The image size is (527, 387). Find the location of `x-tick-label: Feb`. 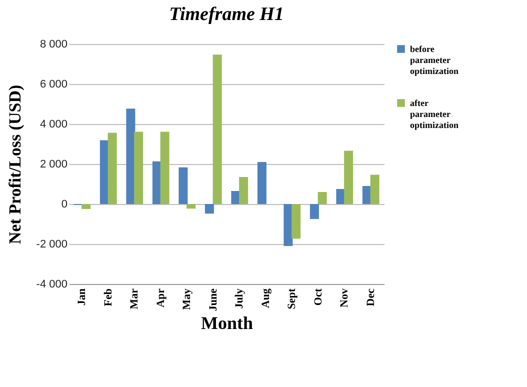

x-tick-label: Feb is located at coordinates (108, 297).